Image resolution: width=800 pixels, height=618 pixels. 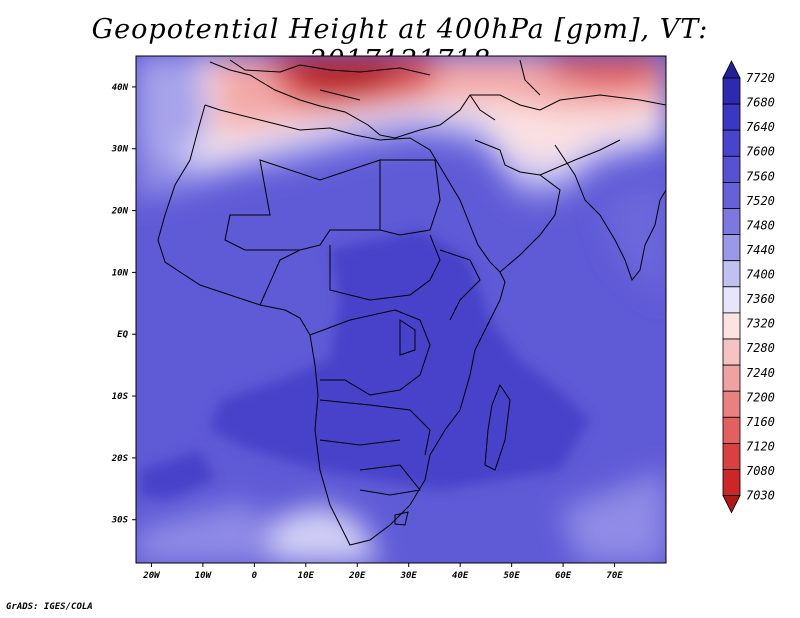 What do you see at coordinates (760, 201) in the screenshot?
I see `colorbar-label: 7520` at bounding box center [760, 201].